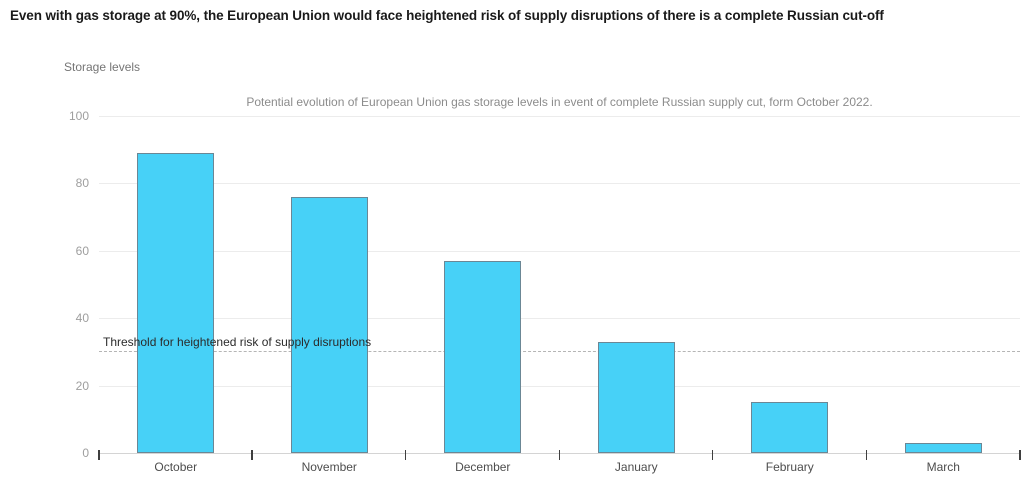 The image size is (1024, 485). Describe the element at coordinates (483, 356) in the screenshot. I see `bar-december` at that location.